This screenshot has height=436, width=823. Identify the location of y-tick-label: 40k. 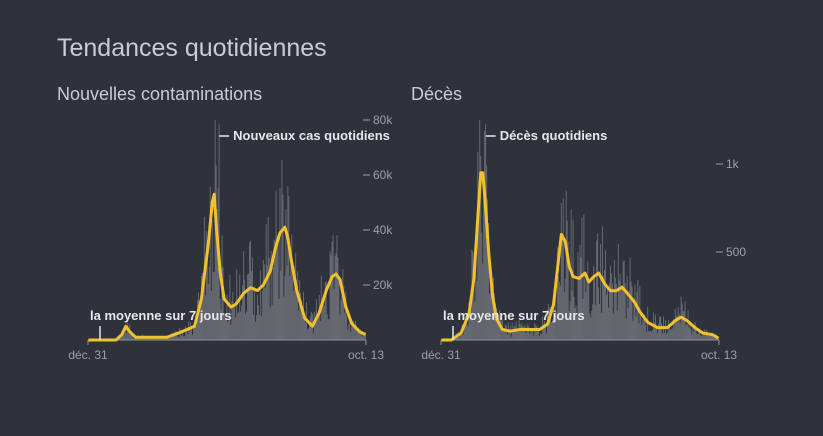
(383, 230).